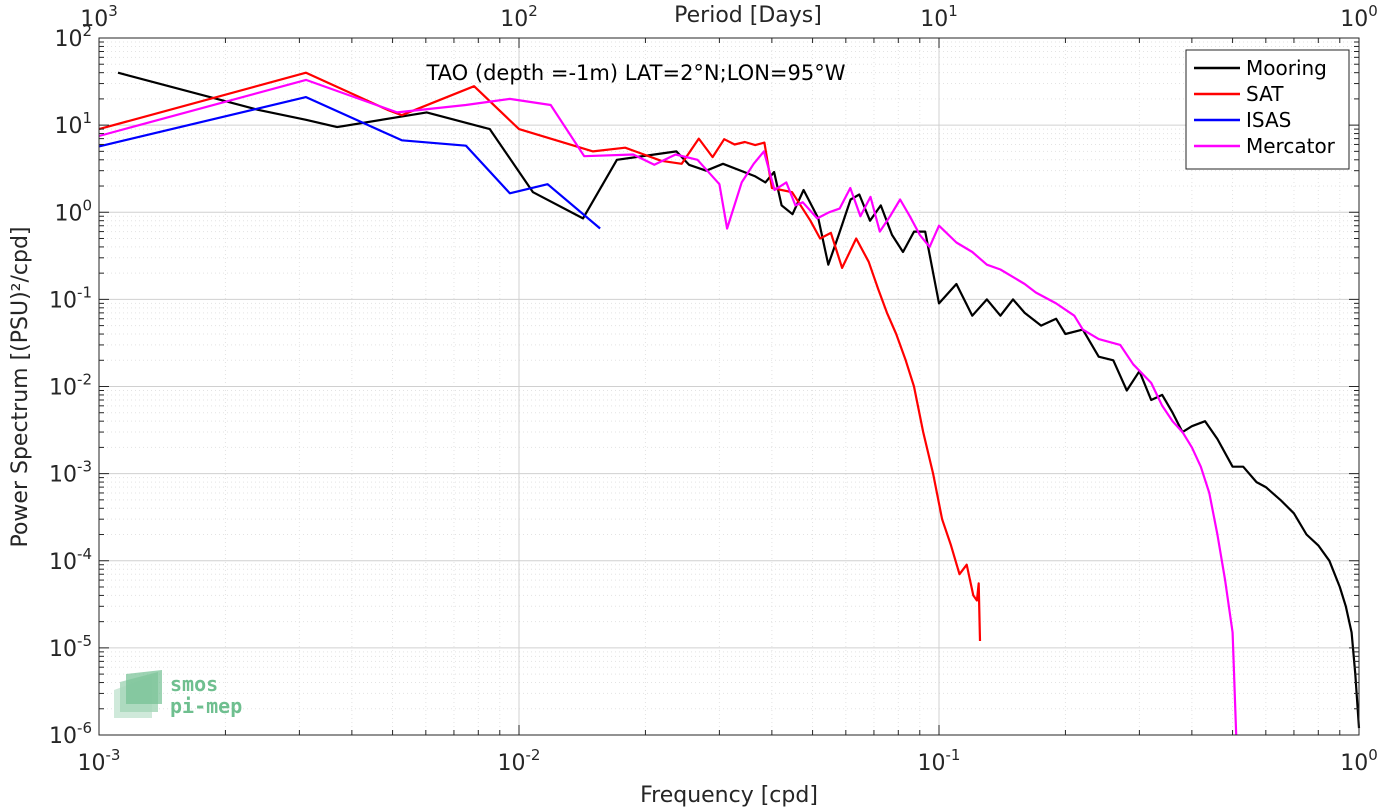  Describe the element at coordinates (349, 162) in the screenshot. I see `series-line-isas` at that location.